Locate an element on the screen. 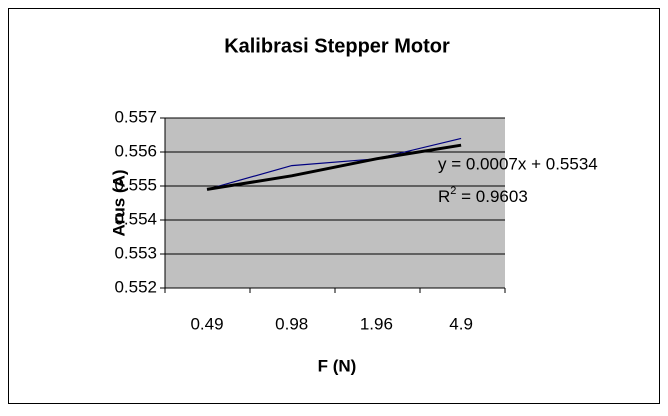  y-tick-label: 0.552 is located at coordinates (135, 286).